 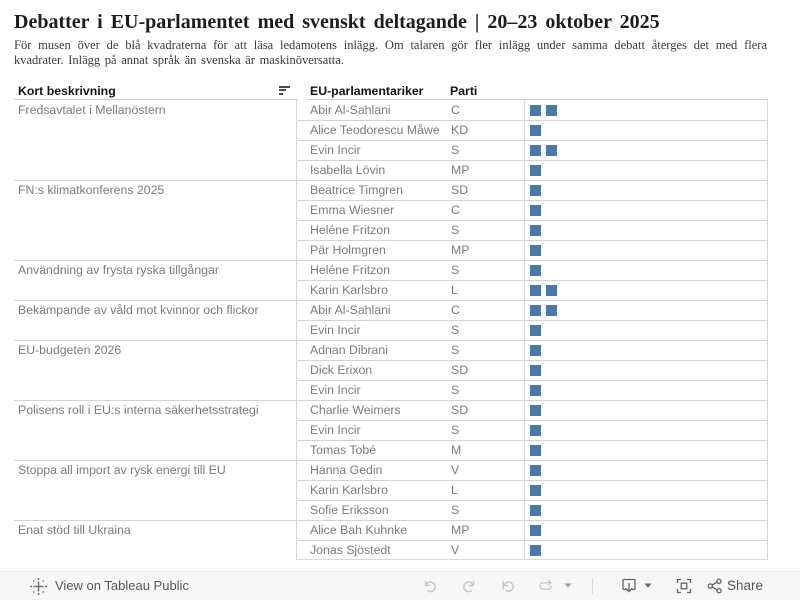 I want to click on debate-title: EU-budgeten 2026, so click(x=155, y=350).